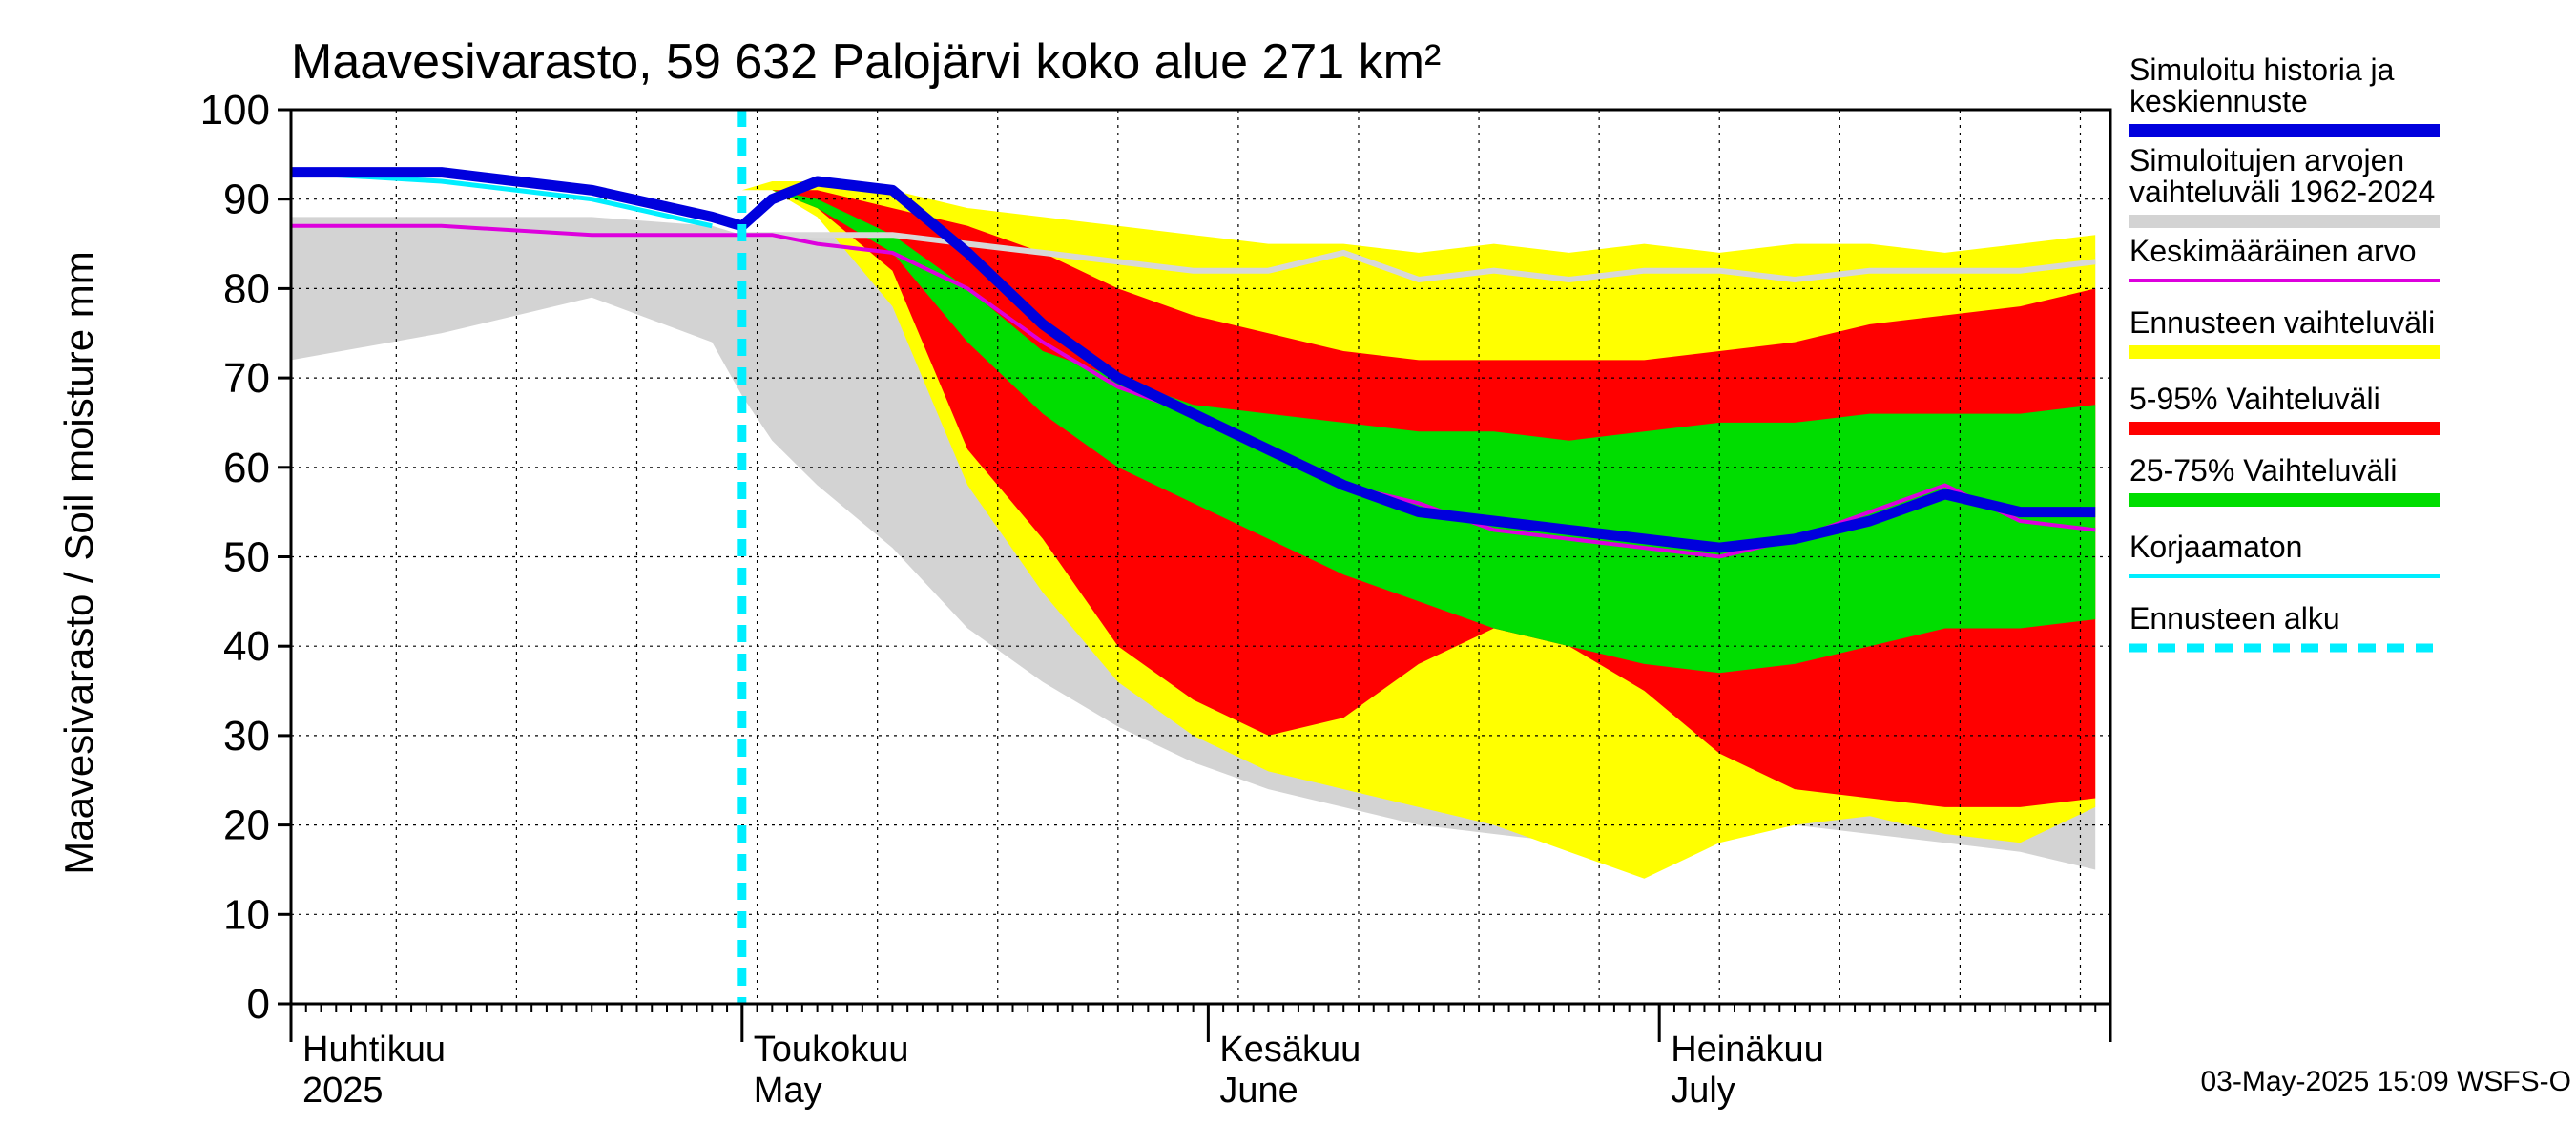  I want to click on x-month-label-en: June, so click(1258, 1091).